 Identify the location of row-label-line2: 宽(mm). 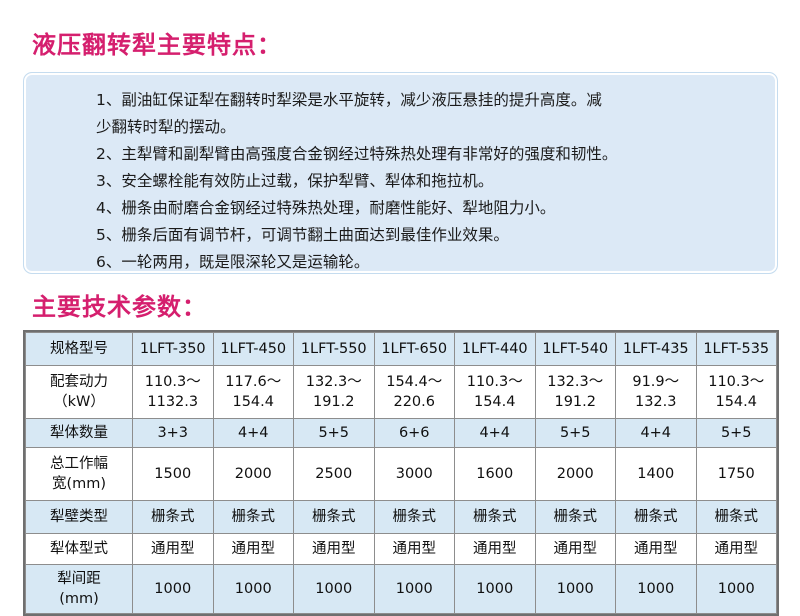
(79, 484).